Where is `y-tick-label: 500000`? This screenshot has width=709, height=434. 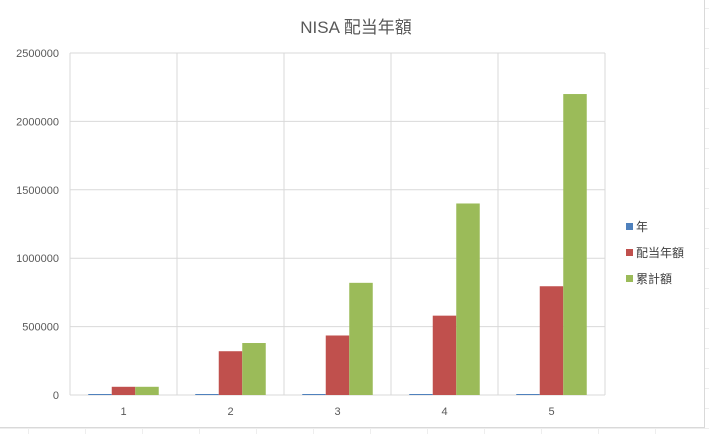 y-tick-label: 500000 is located at coordinates (40, 328).